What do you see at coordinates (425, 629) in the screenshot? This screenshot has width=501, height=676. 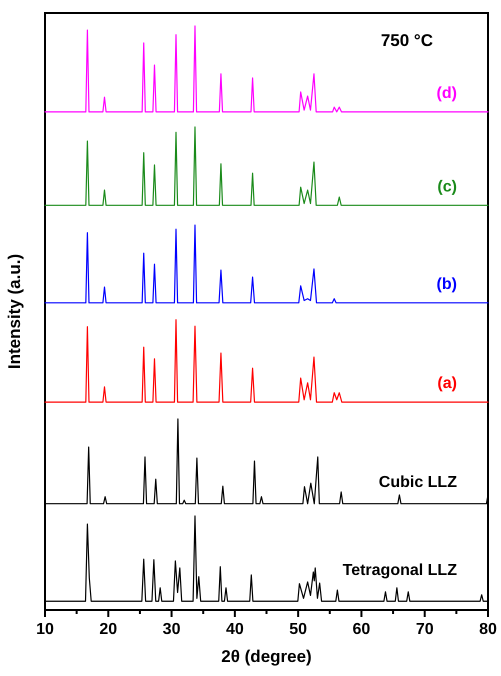 I see `x-tick-label: 70` at bounding box center [425, 629].